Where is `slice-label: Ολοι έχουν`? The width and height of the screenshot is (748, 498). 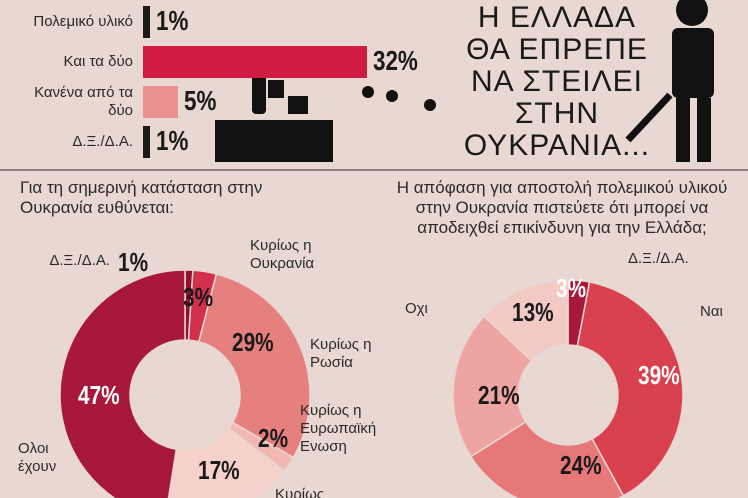 slice-label: Ολοι έχουν is located at coordinates (37, 457).